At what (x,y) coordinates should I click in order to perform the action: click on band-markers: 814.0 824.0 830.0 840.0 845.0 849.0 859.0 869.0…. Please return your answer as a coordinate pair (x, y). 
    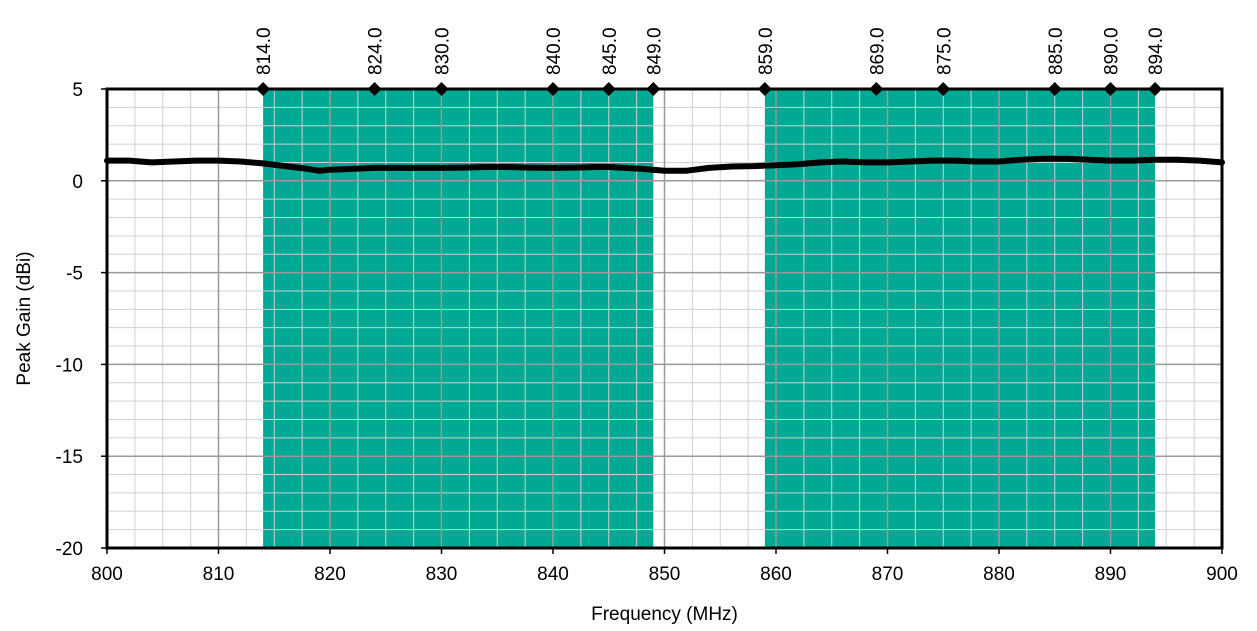
    Looking at the image, I should click on (710, 61).